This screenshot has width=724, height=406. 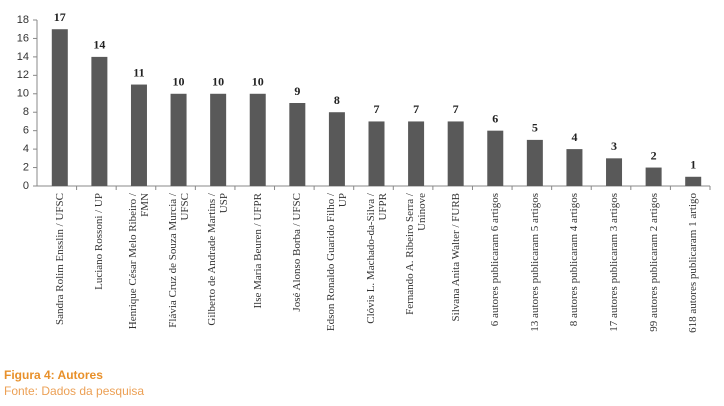 What do you see at coordinates (534, 262) in the screenshot?
I see `x-tick-label: 13 autores publicaram 5 artigos` at bounding box center [534, 262].